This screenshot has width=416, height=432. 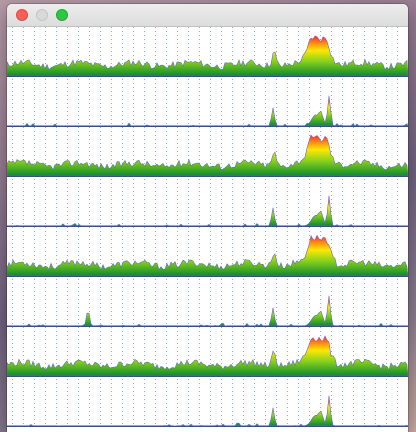 I want to click on title-bar, so click(x=207, y=15).